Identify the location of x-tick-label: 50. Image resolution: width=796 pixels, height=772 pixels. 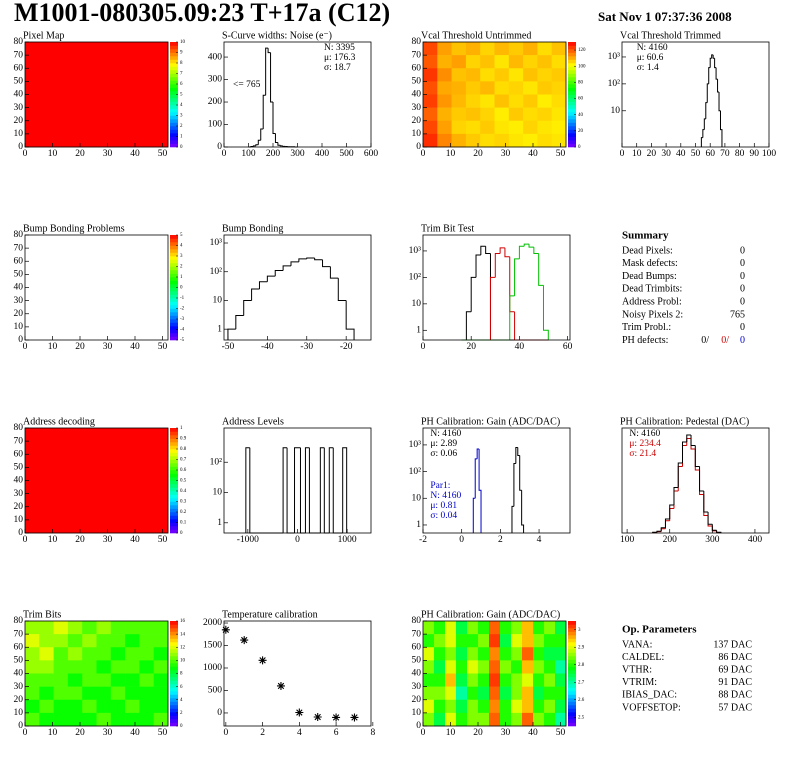
(163, 733).